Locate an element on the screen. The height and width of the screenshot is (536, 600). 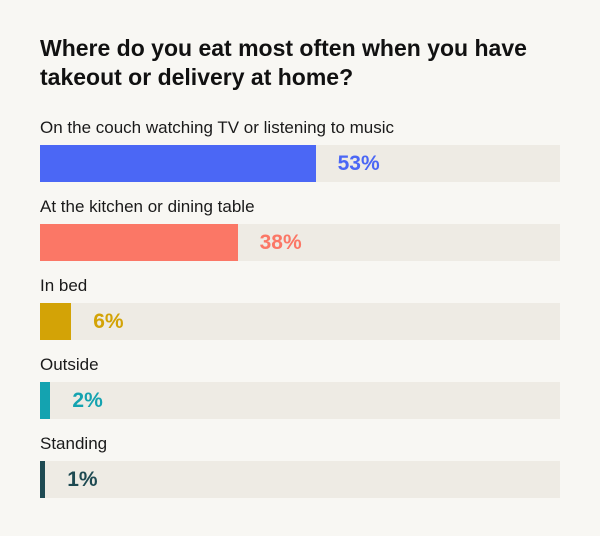
bar-value-label: 53% is located at coordinates (358, 163).